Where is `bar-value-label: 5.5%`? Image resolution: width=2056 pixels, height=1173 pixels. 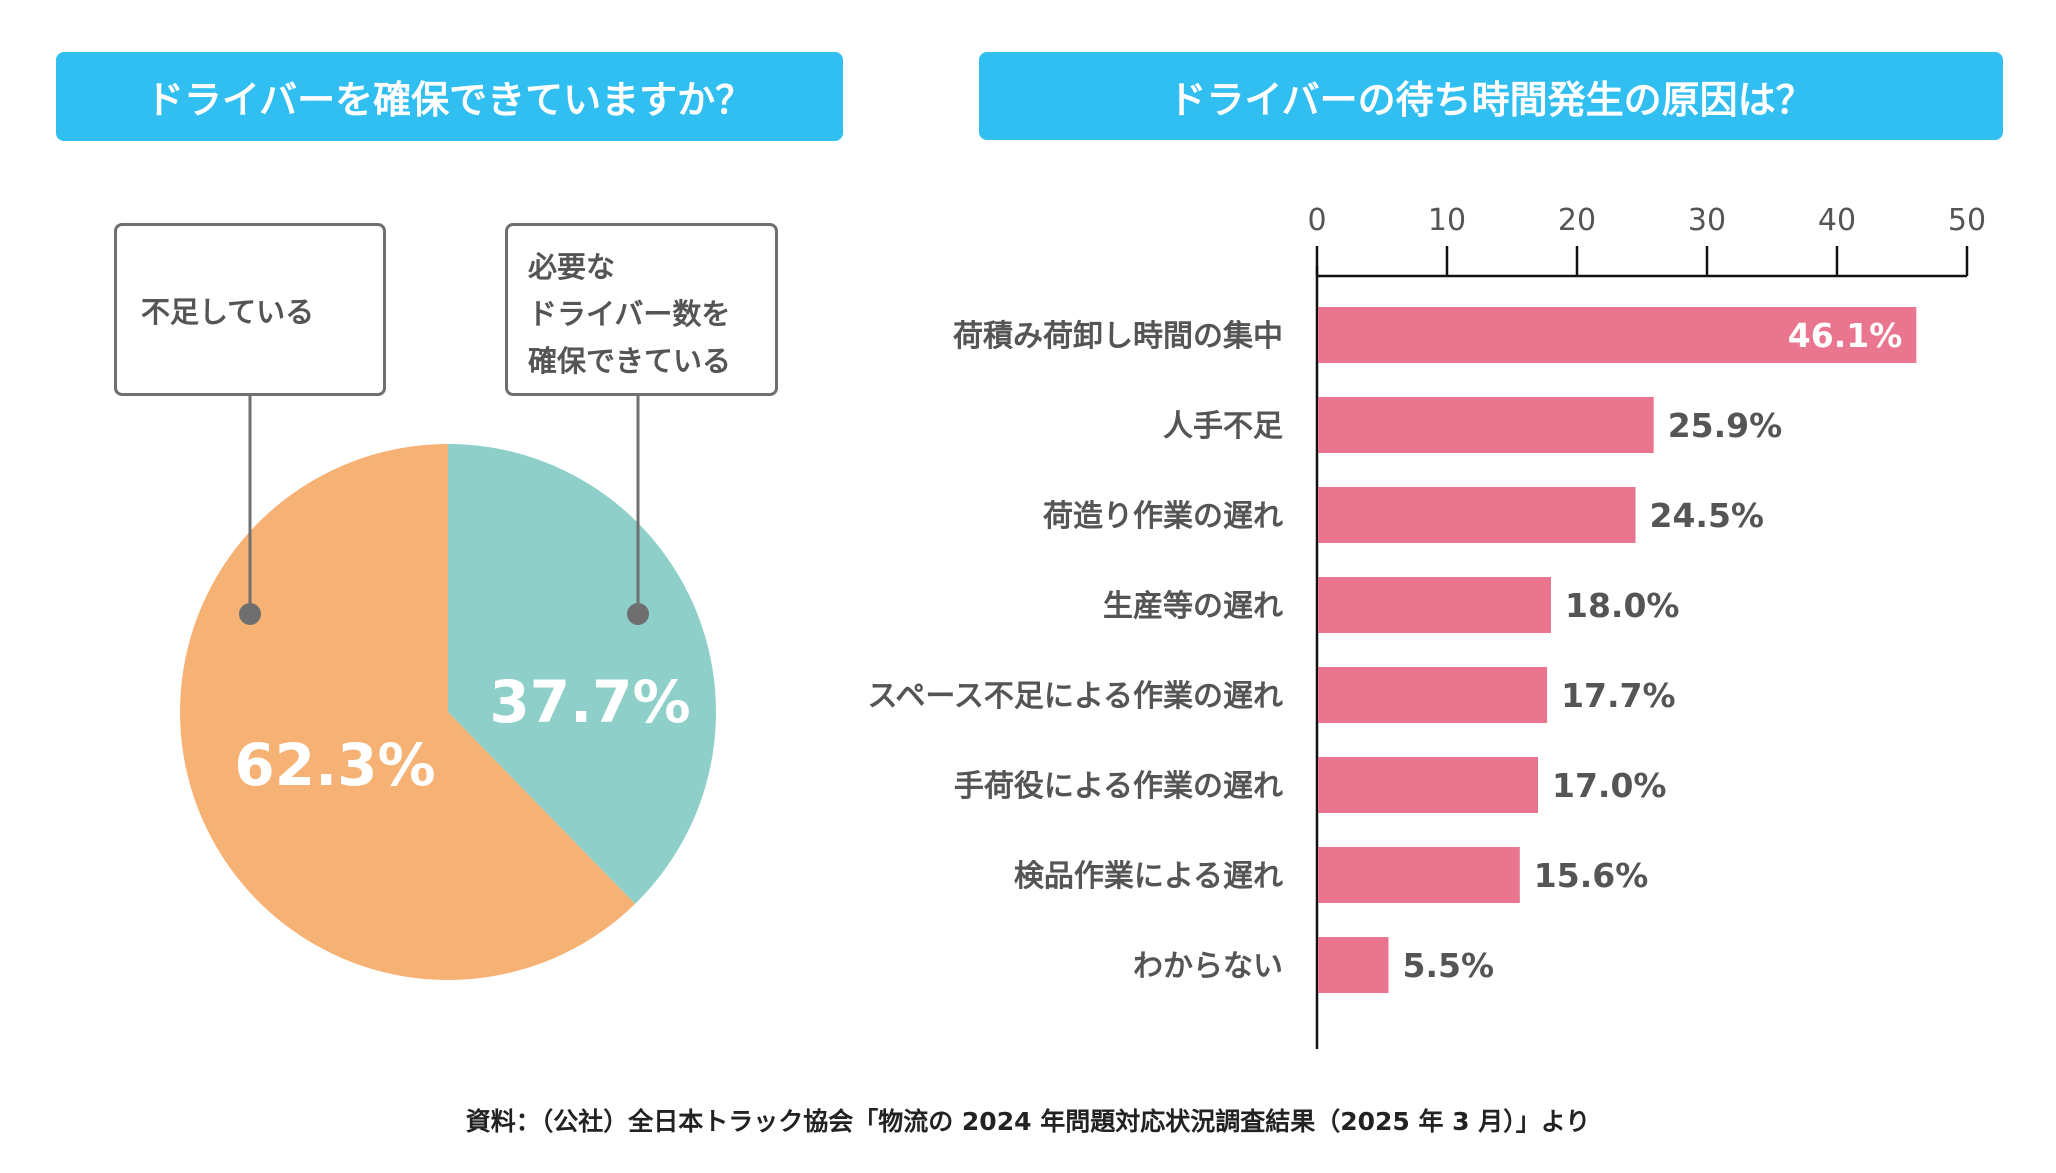
bar-value-label: 5.5% is located at coordinates (1449, 965).